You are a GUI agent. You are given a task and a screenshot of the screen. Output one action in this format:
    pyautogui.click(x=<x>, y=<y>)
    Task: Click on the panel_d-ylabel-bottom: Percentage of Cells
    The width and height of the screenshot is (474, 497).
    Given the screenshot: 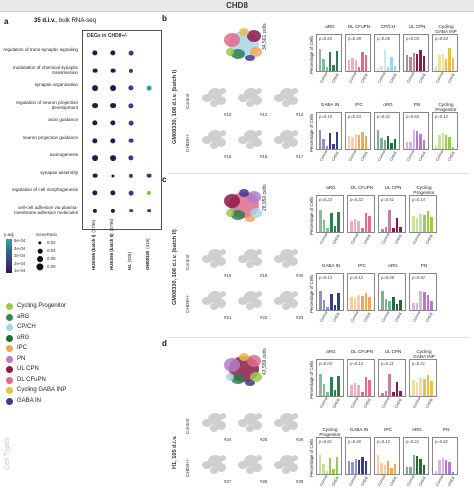 What is the action you would take?
    pyautogui.click(x=311, y=457)
    